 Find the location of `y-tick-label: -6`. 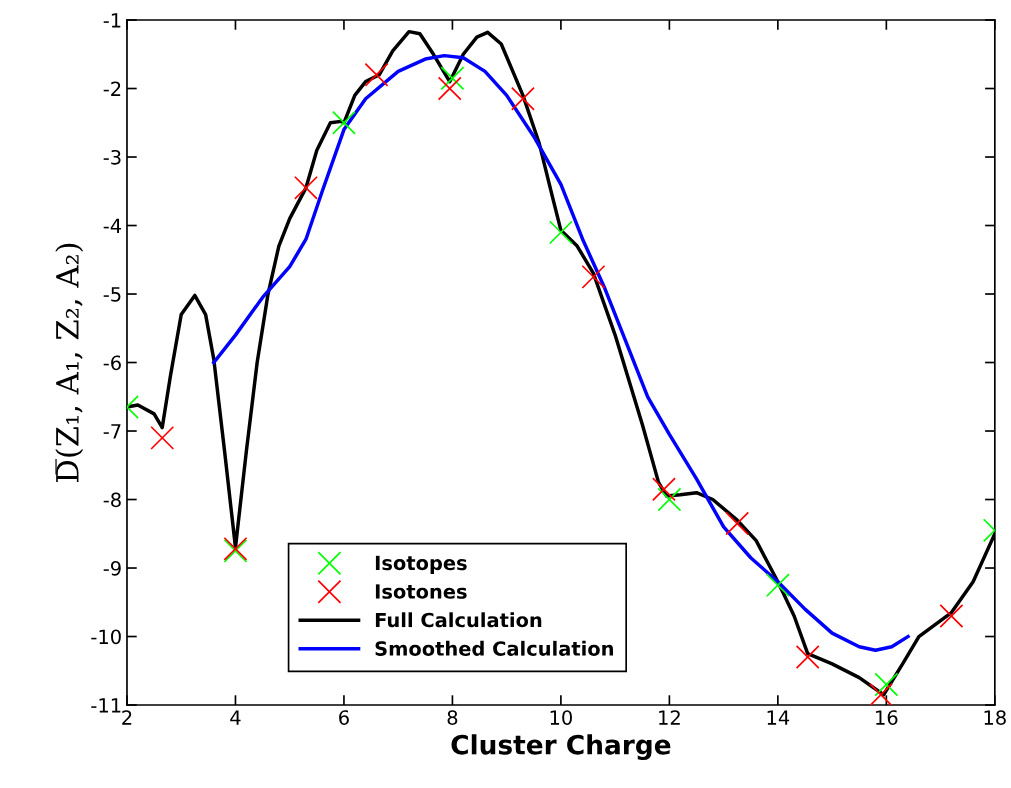

y-tick-label: -6 is located at coordinates (112, 363).